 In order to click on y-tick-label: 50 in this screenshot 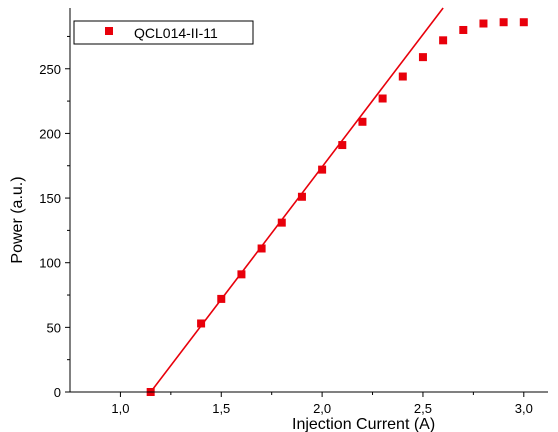, I will do `click(54, 327)`.